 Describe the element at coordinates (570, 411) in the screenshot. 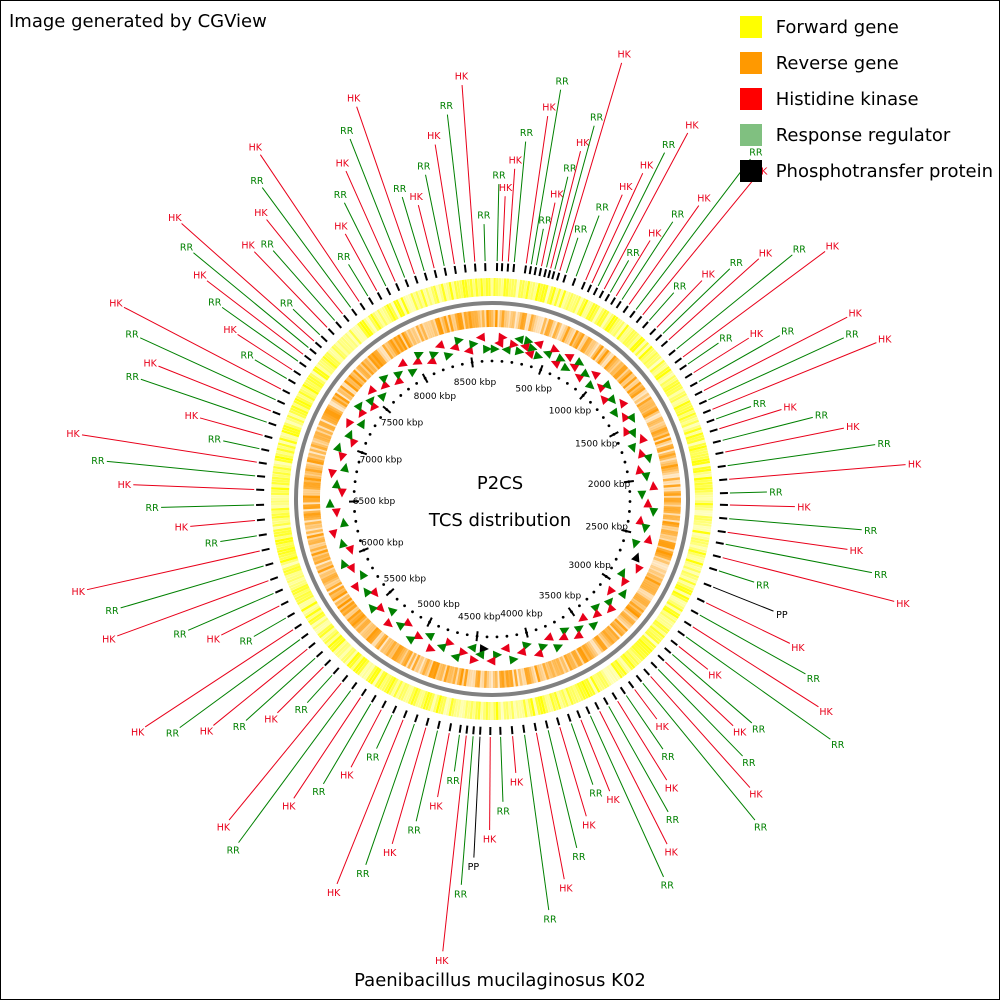

I see `scale-tick-label: 1000 kbp` at that location.